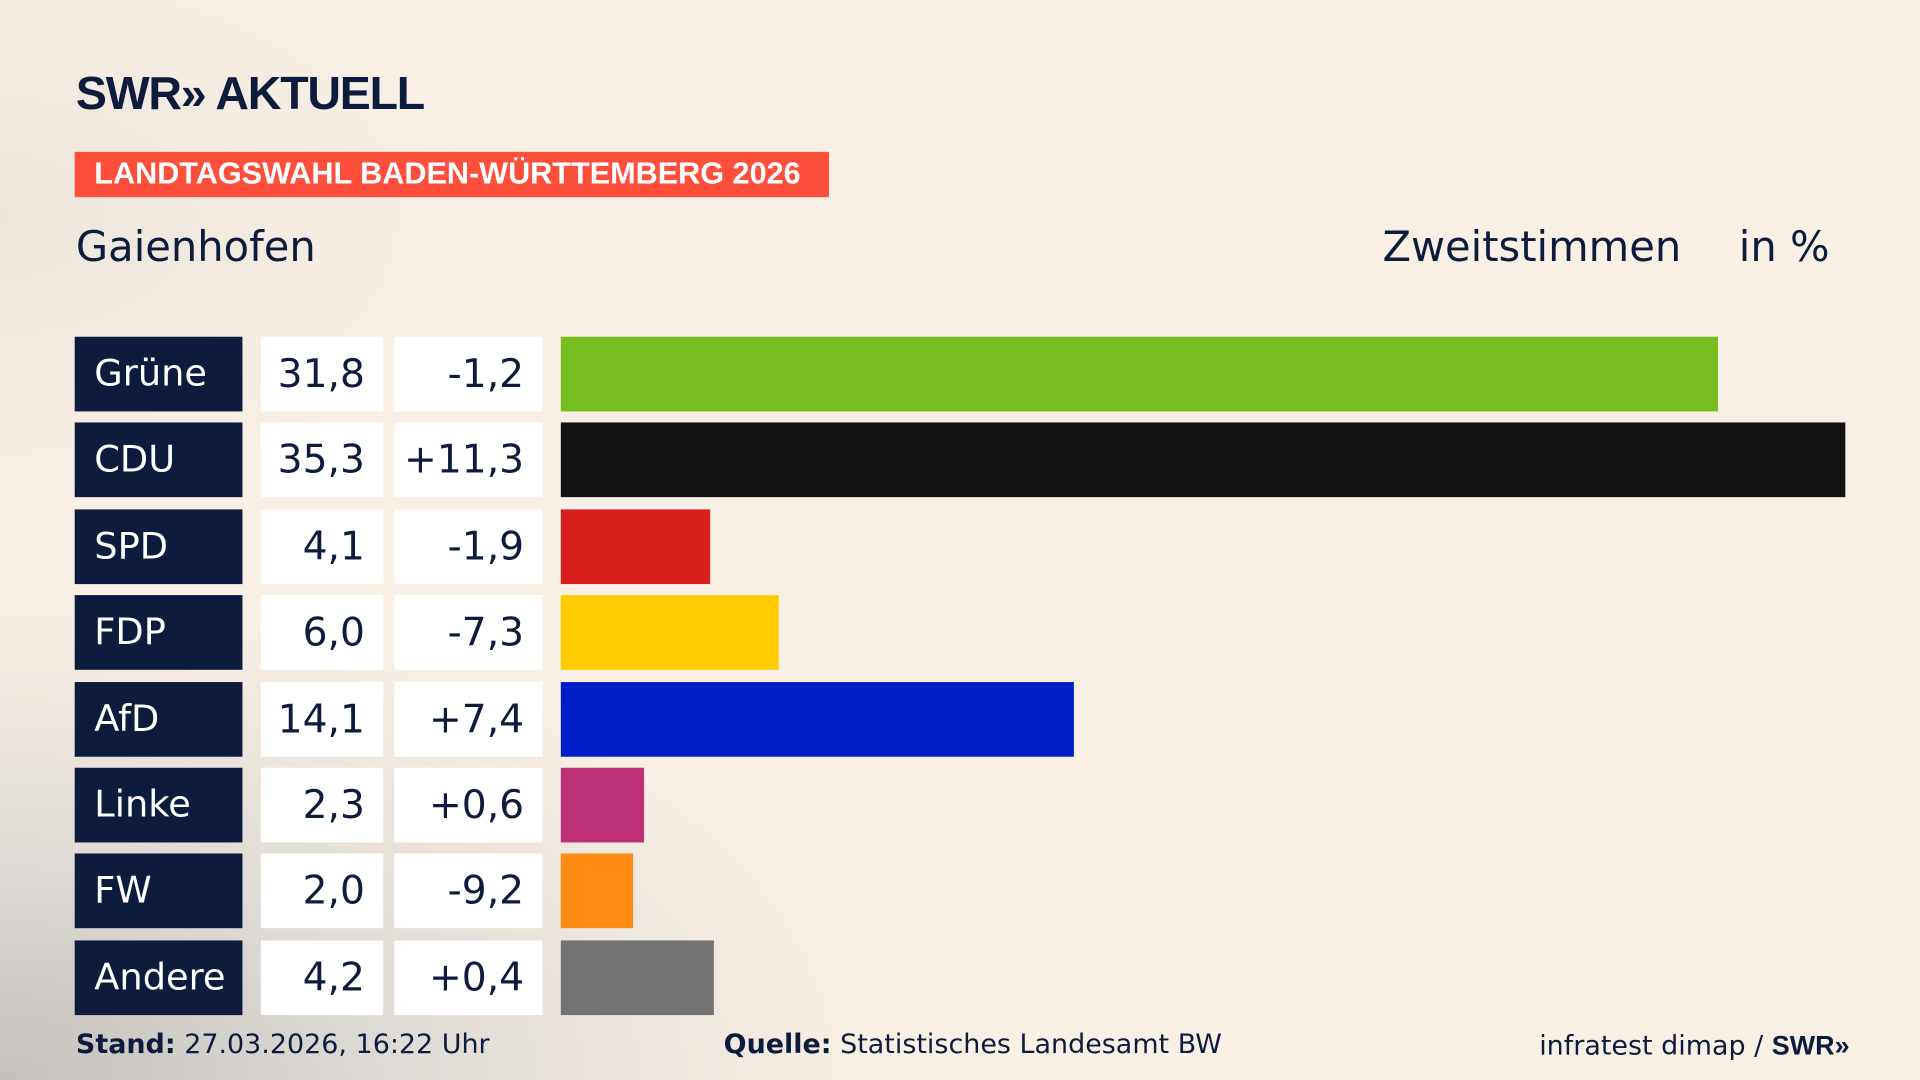  What do you see at coordinates (468, 891) in the screenshot?
I see `diff-label: -9,2` at bounding box center [468, 891].